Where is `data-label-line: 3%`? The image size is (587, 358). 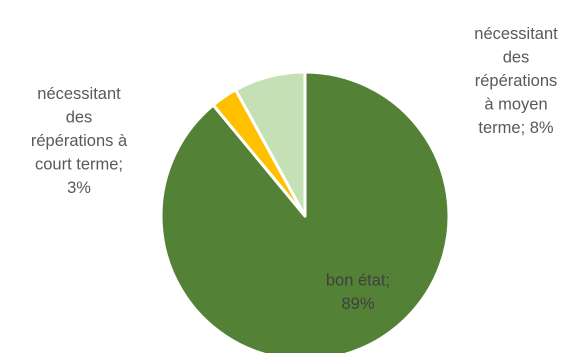
data-label-line: 3% is located at coordinates (79, 188).